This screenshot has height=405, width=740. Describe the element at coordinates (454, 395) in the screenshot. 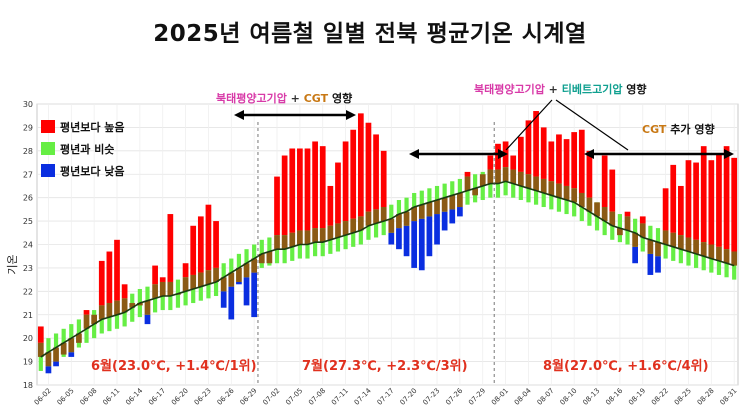

I see `x-tick-label: 07-26` at that location.